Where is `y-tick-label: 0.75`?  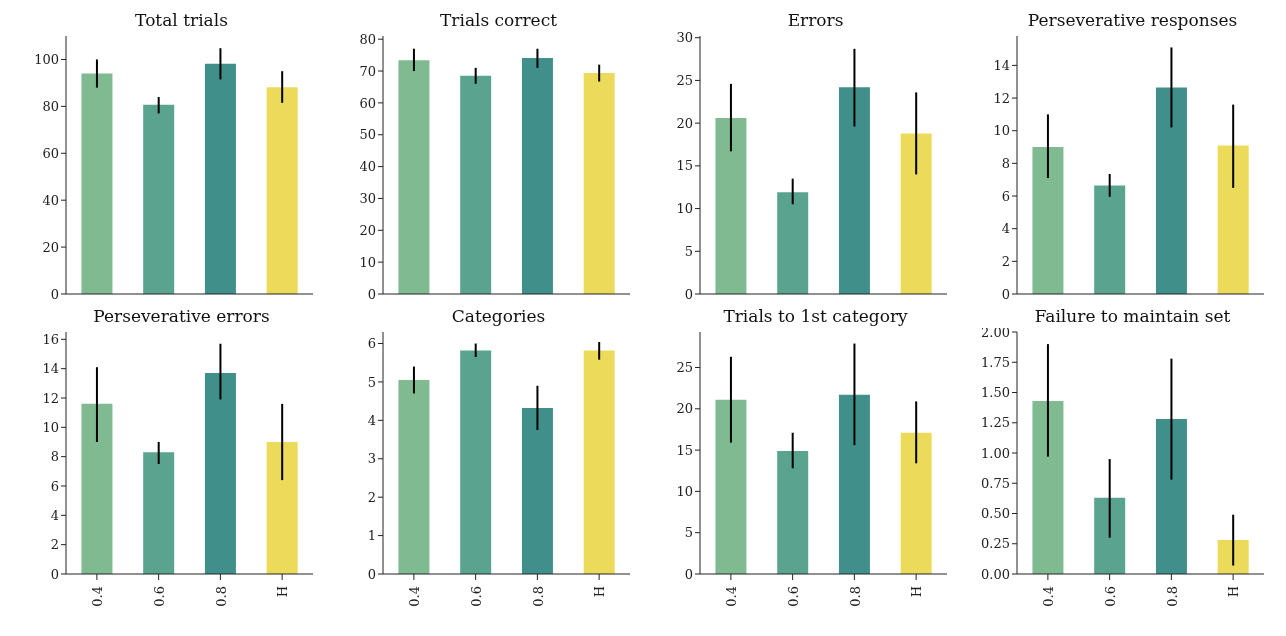 y-tick-label: 0.75 is located at coordinates (995, 483).